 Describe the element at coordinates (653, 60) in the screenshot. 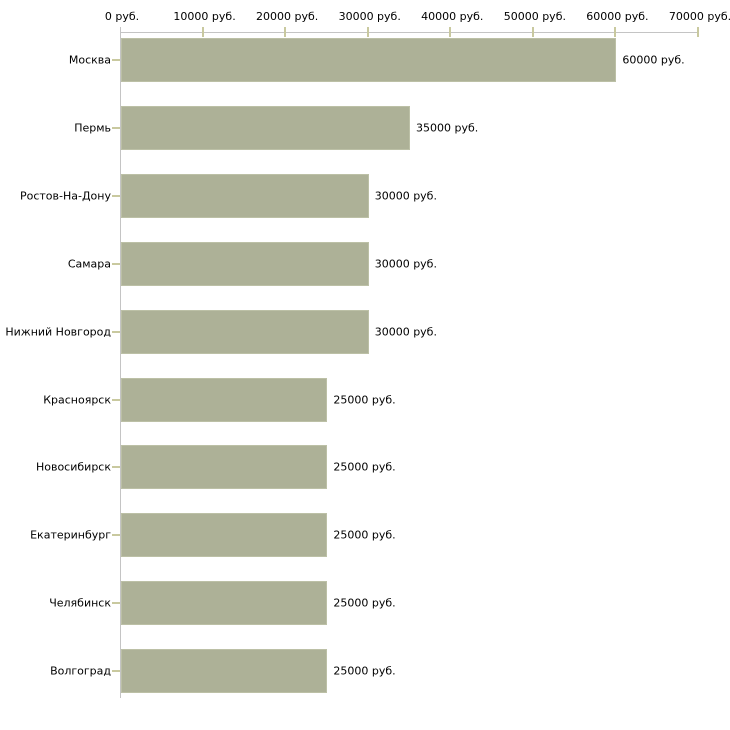

I see `bar-value-label: 60000 руб.` at that location.